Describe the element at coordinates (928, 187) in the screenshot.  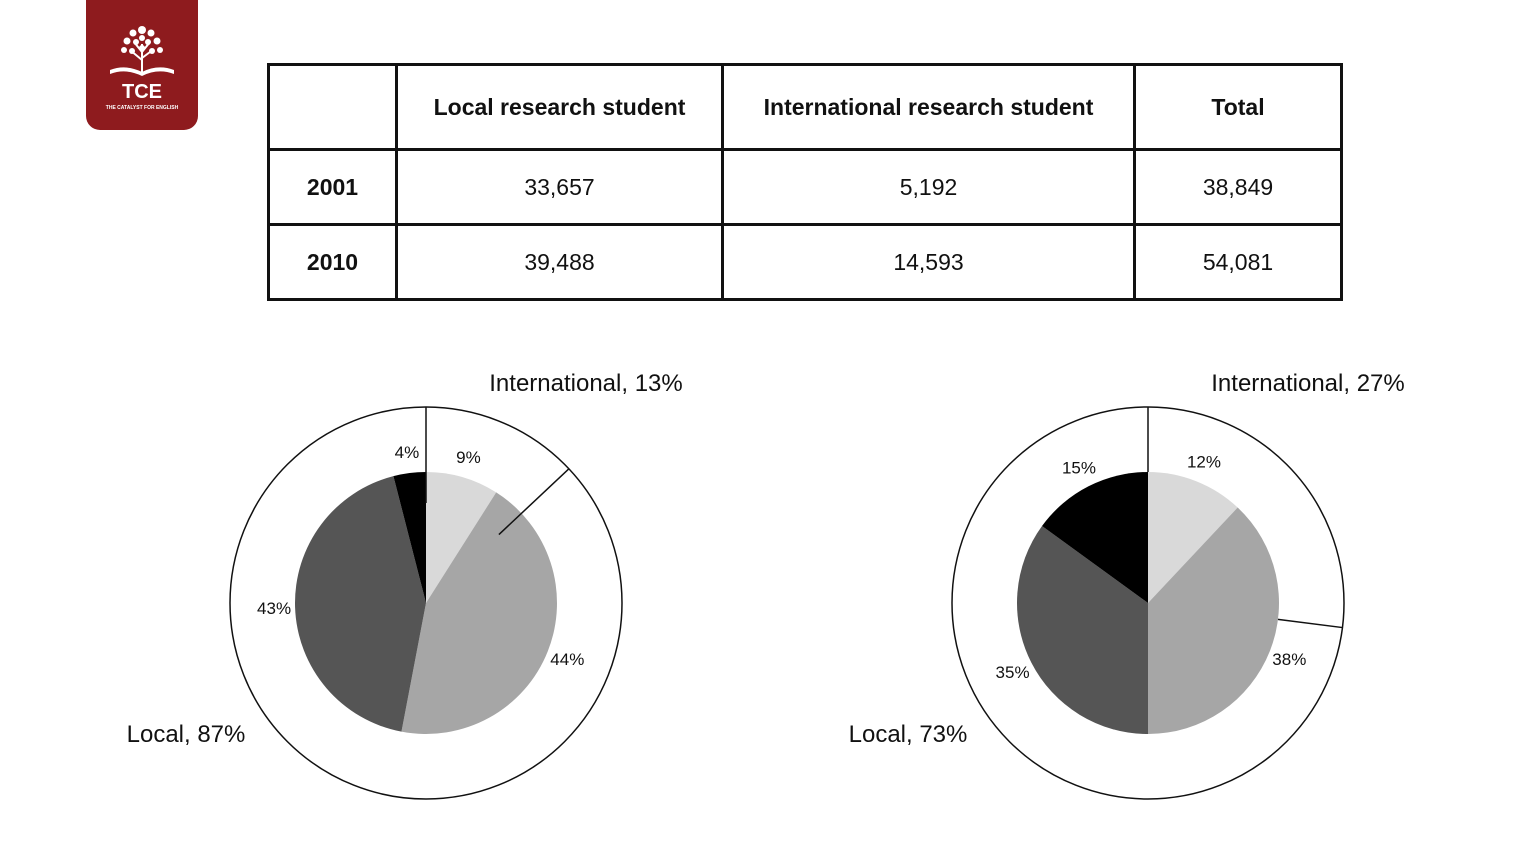
I see `cell-international: 5,192` at that location.